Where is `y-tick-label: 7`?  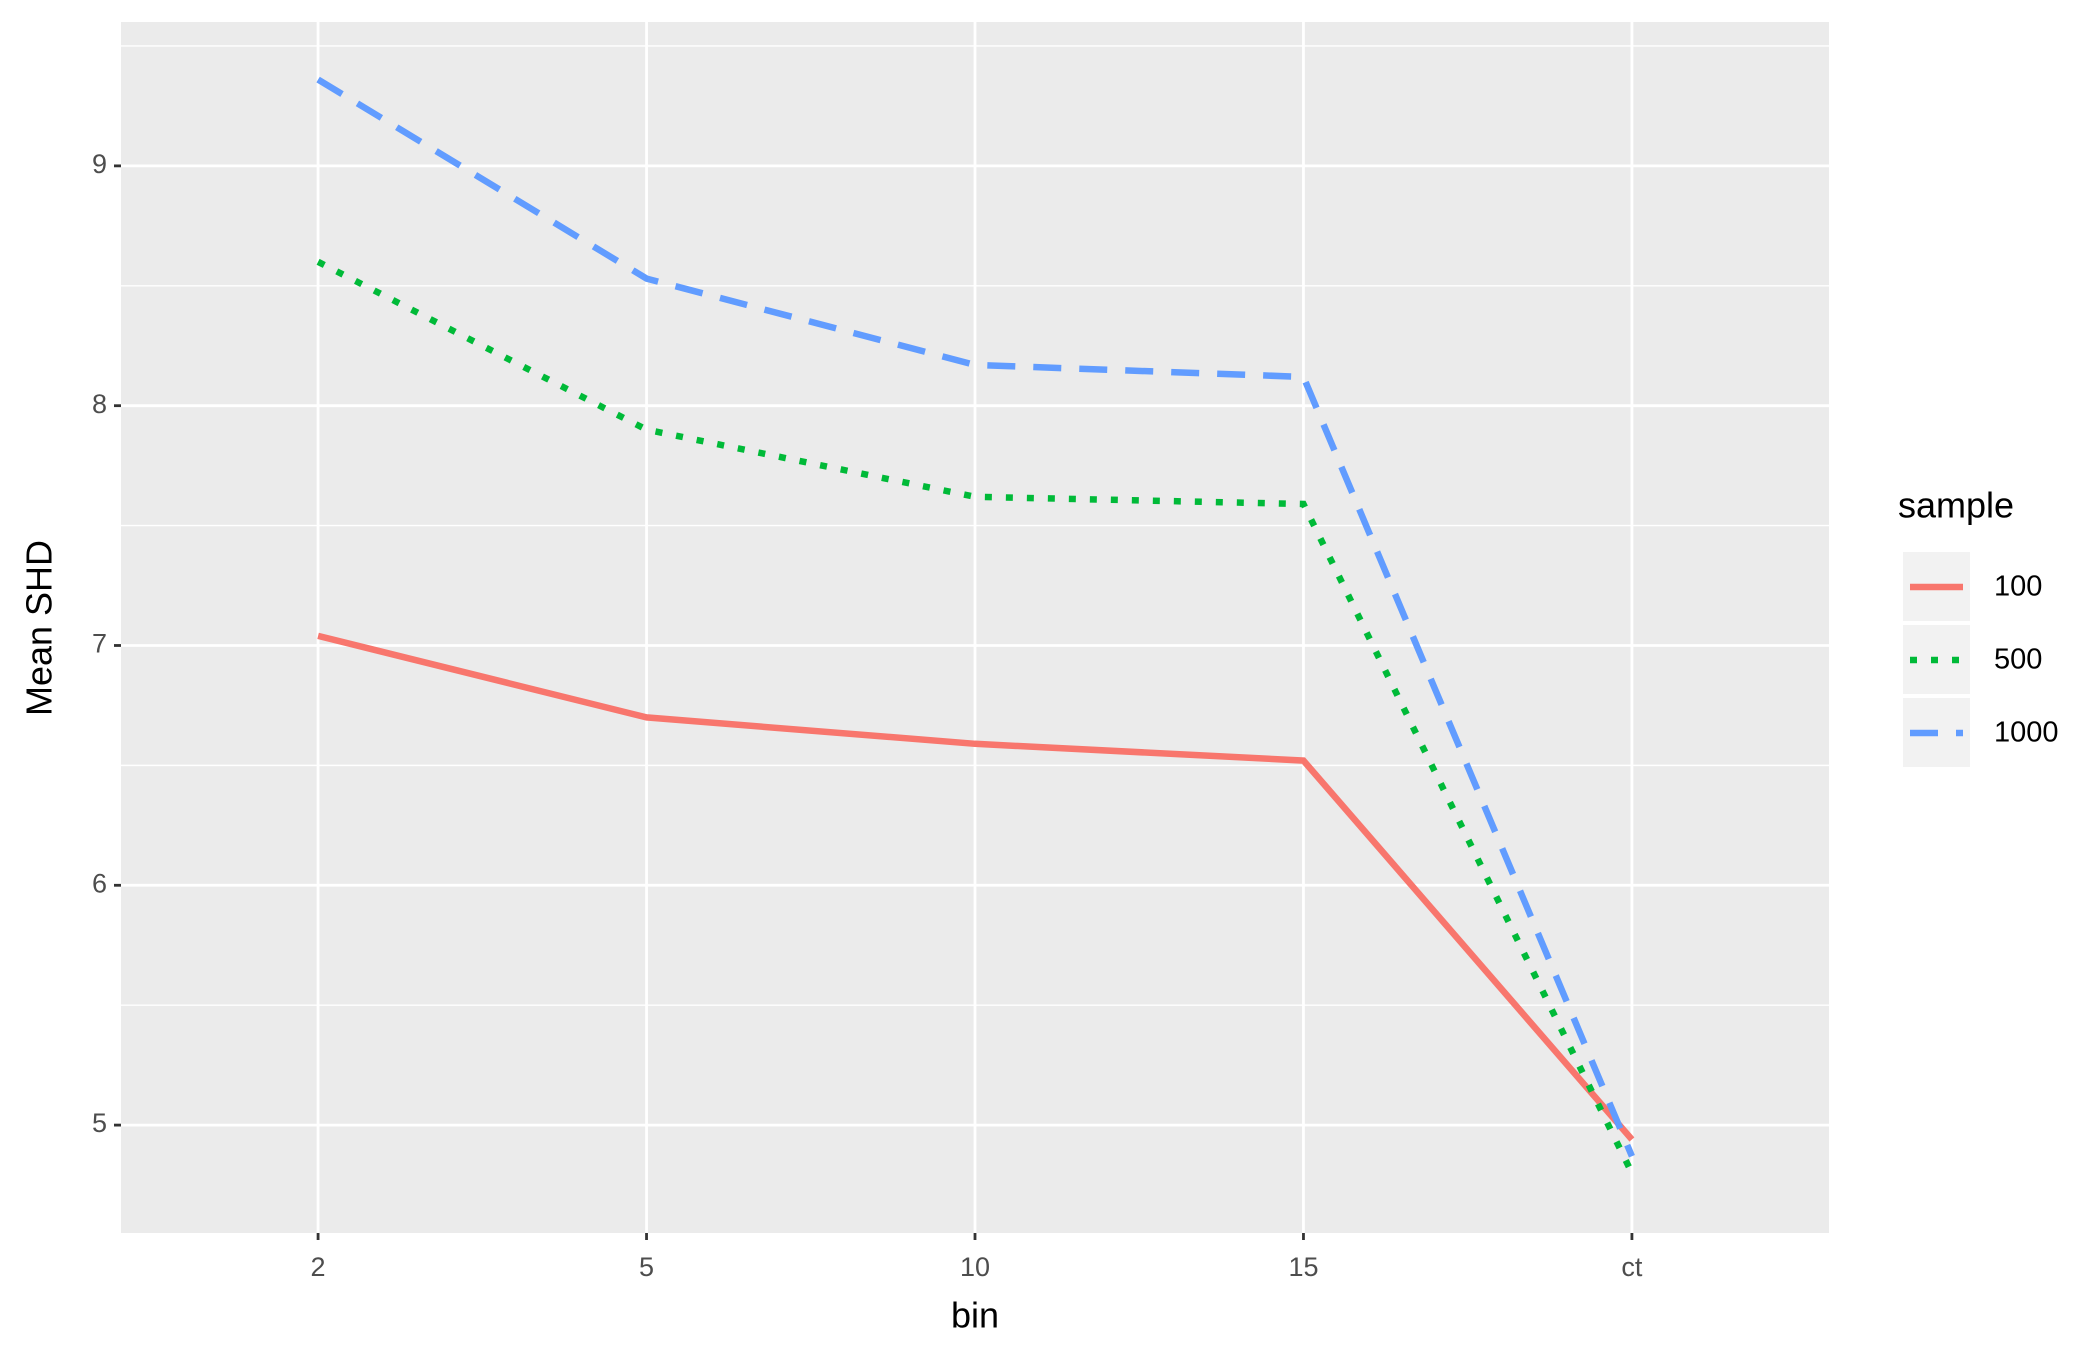 y-tick-label: 7 is located at coordinates (99, 644).